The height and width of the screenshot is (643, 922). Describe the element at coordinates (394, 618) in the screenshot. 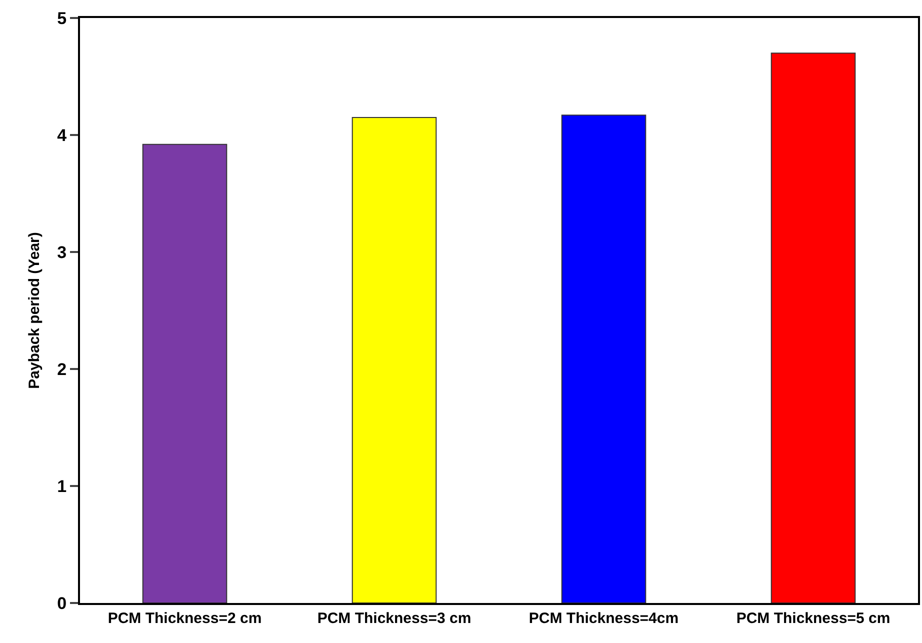

I see `x-tick-label: PCM Thickness=3 cm` at that location.